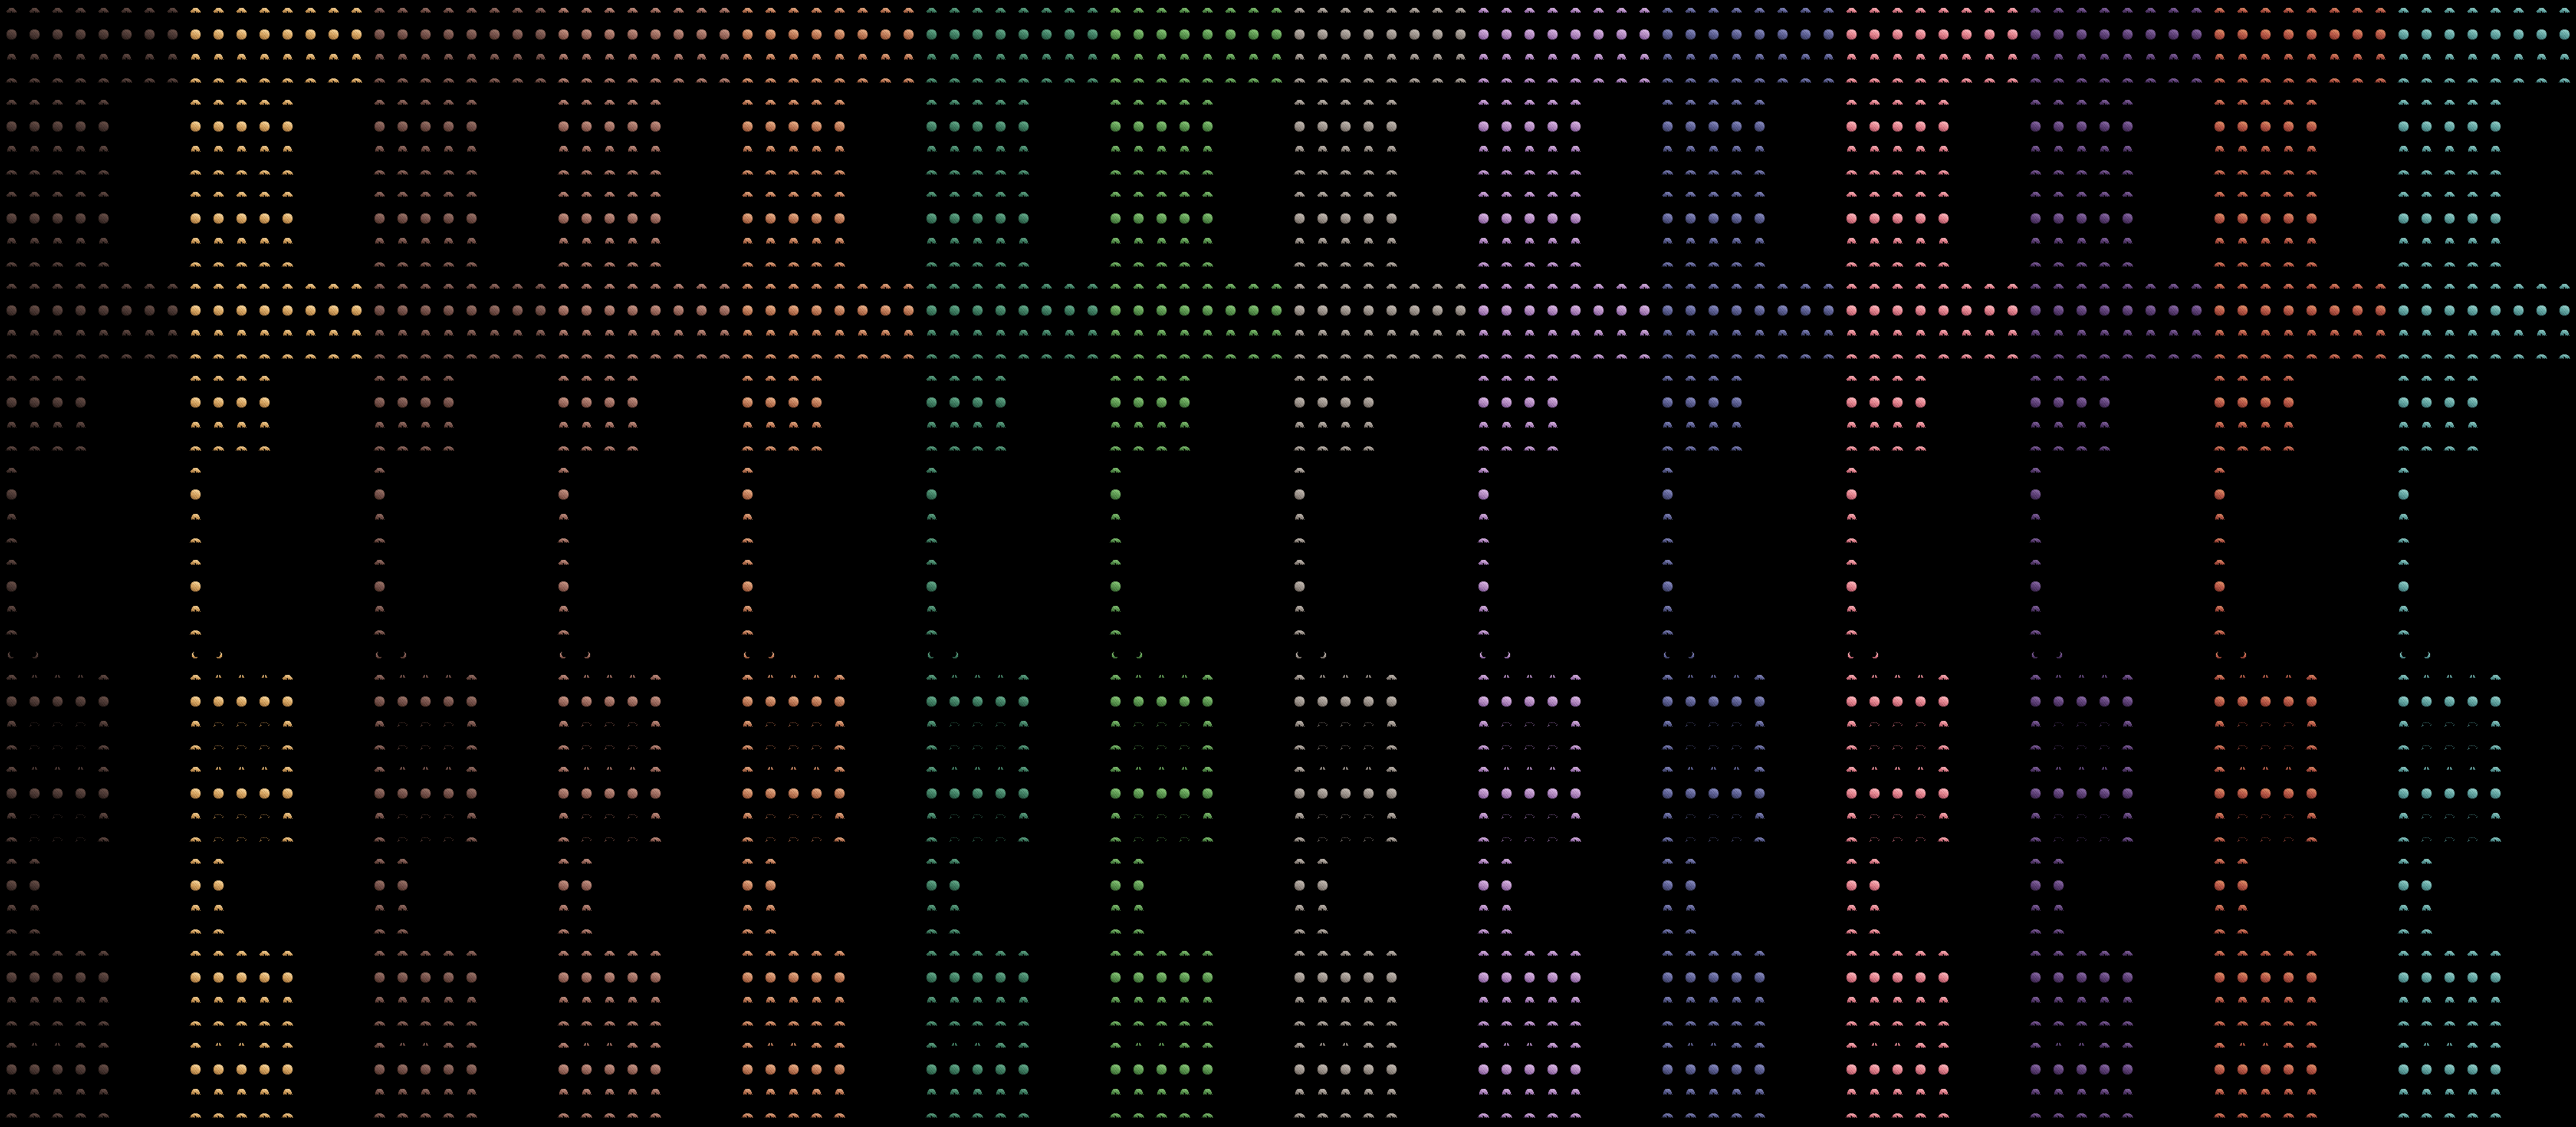 This screenshot has width=2576, height=1127. Describe the element at coordinates (195, 586) in the screenshot. I see `sprite-hair-ball-sandy-blonde` at that location.